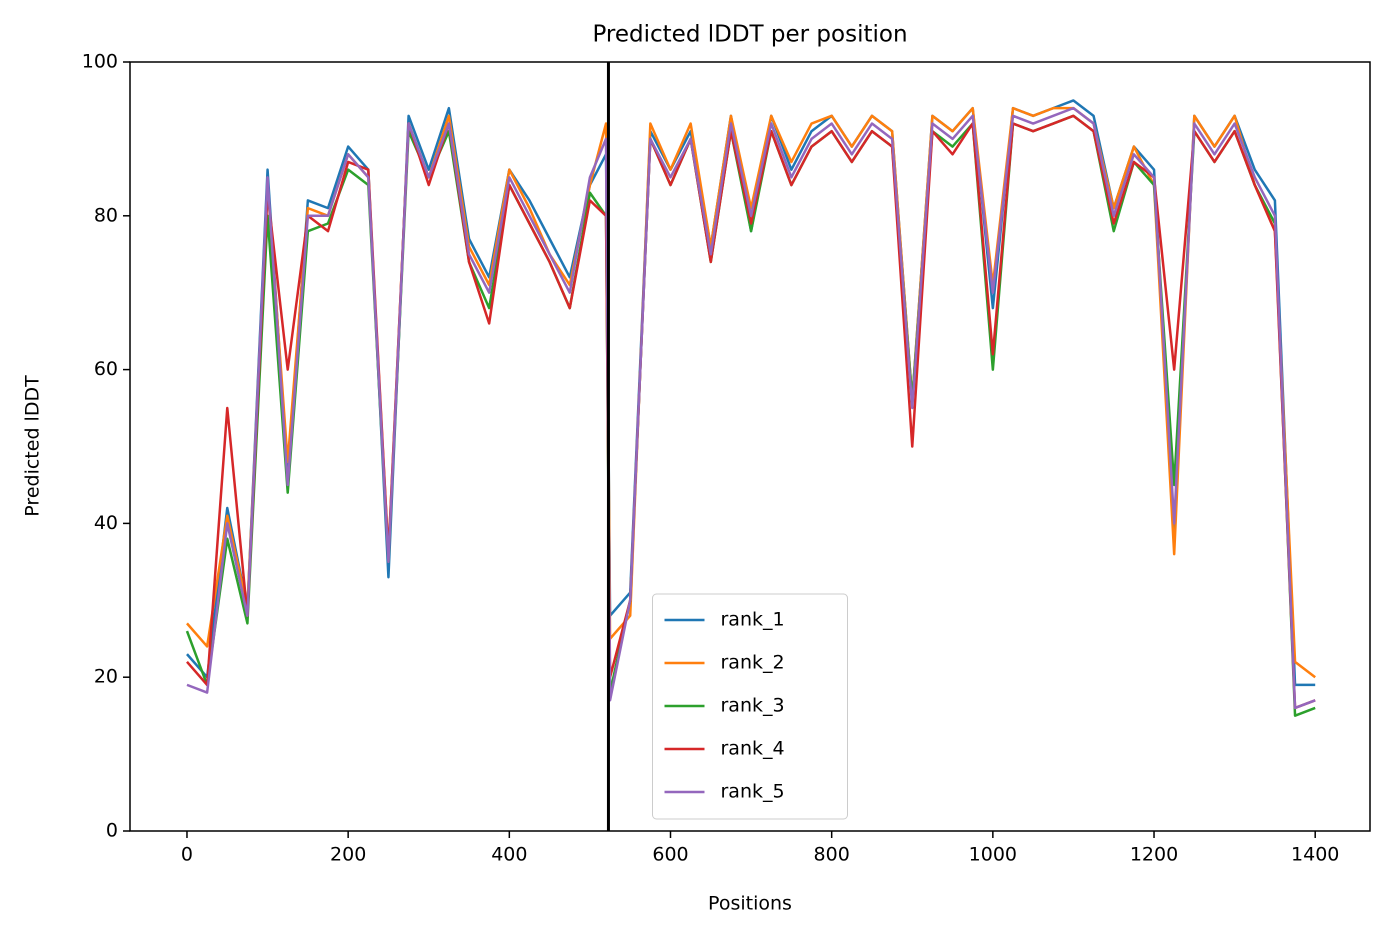 This screenshot has width=1391, height=939. What do you see at coordinates (33, 446) in the screenshot?
I see `y-axis-label: Predicted lDDT` at bounding box center [33, 446].